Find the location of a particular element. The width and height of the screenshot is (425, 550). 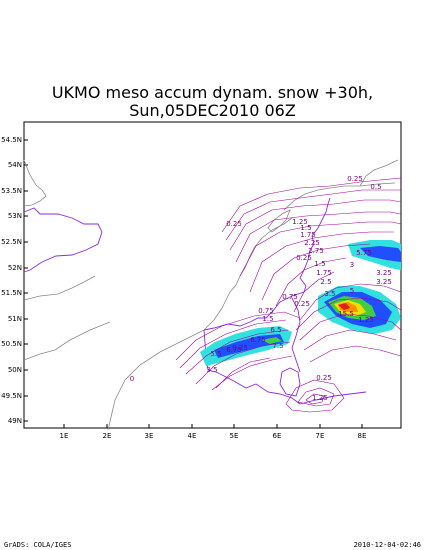

lon-tick: 6E is located at coordinates (277, 432).